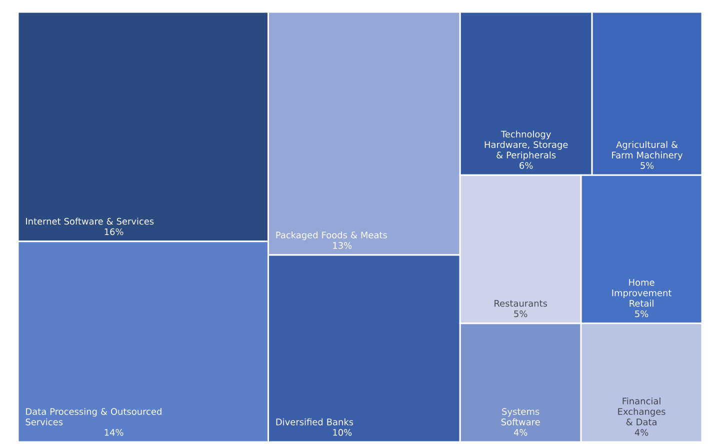  What do you see at coordinates (526, 145) in the screenshot?
I see `category-label: Technology Hardware, Storage & Peripherals` at bounding box center [526, 145].